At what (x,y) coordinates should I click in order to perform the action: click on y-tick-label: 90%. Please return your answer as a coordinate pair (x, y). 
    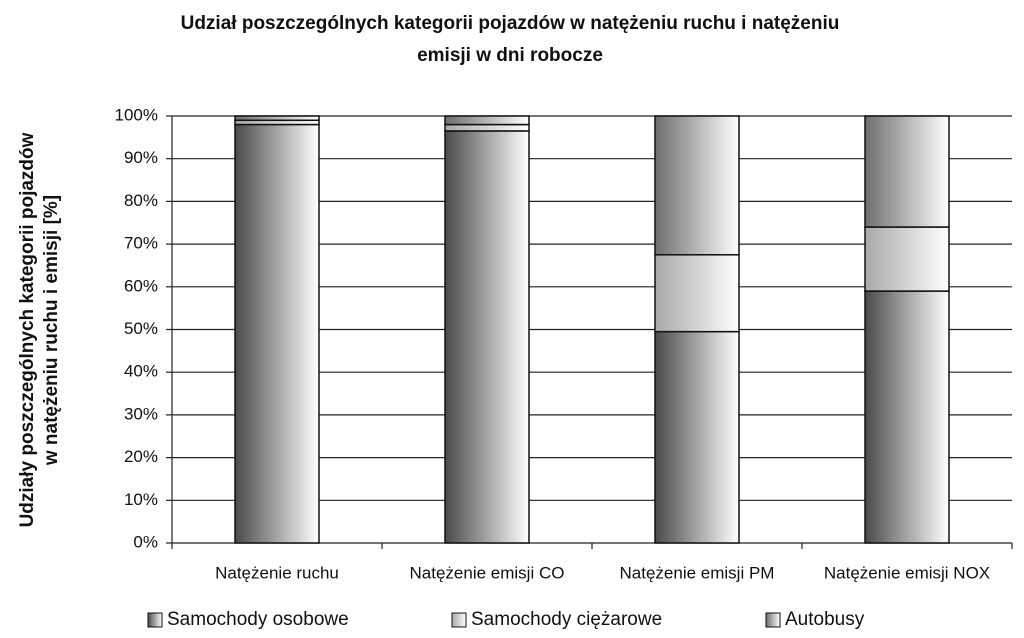
    Looking at the image, I should click on (141, 157).